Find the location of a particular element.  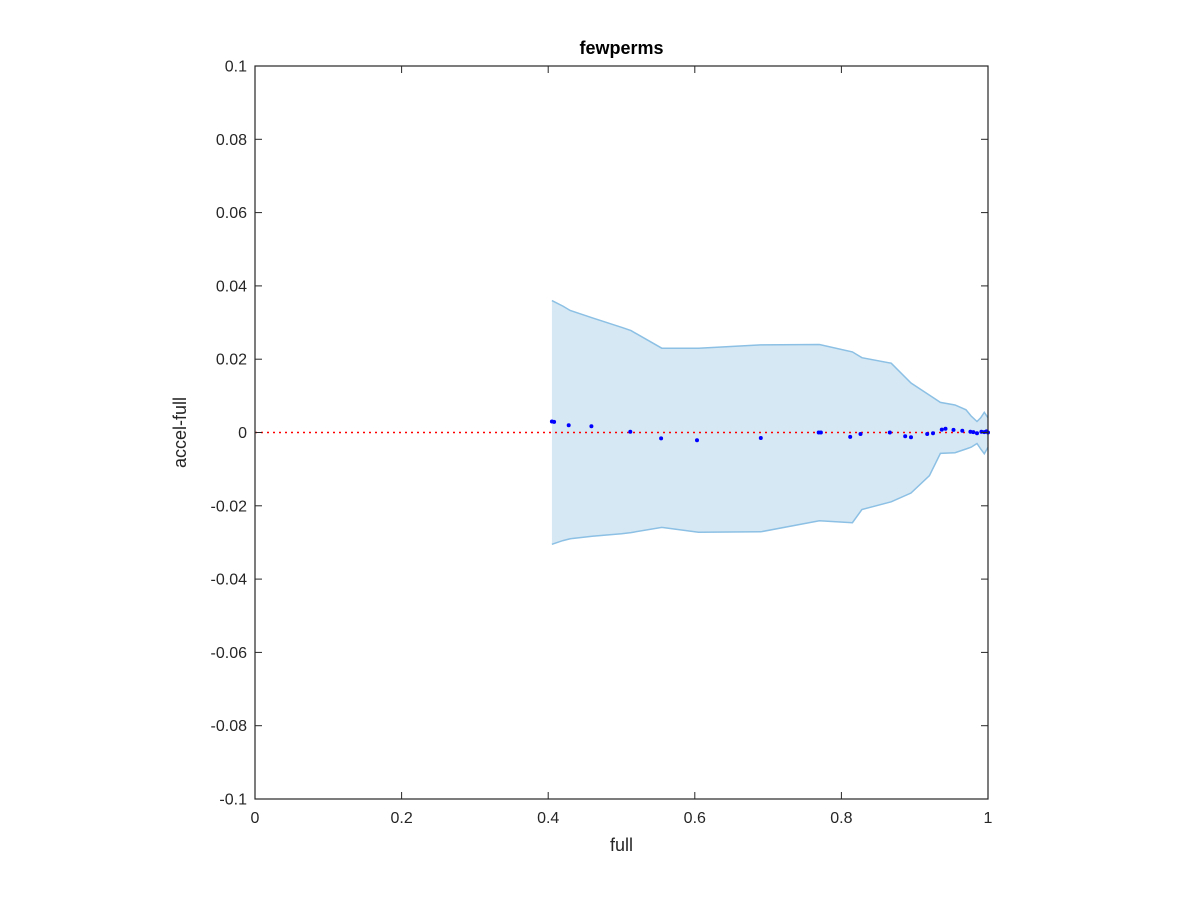

y-tick-label: 0 is located at coordinates (242, 433).